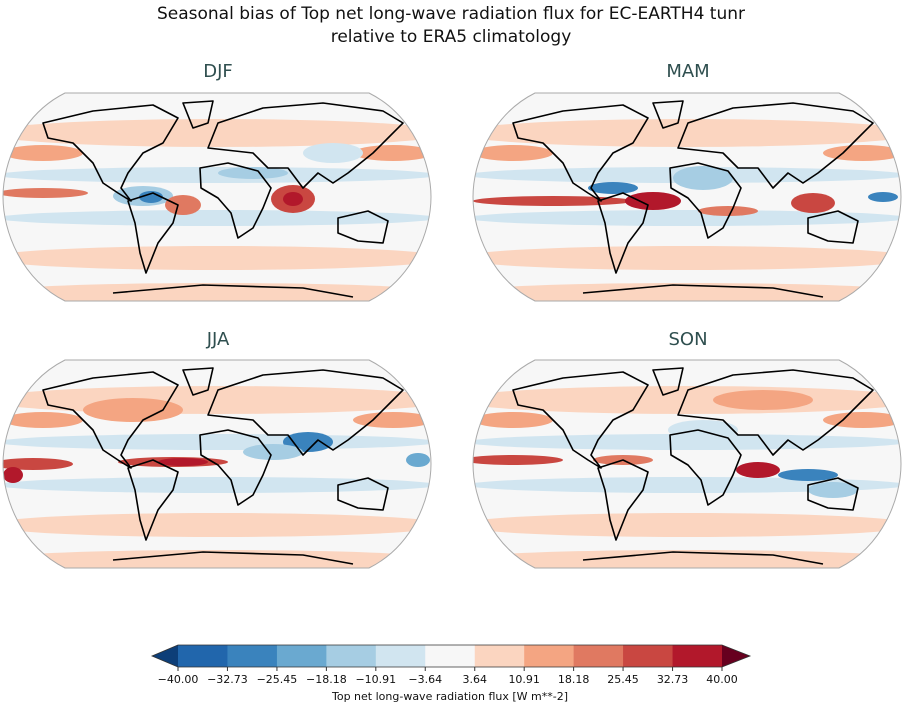  What do you see at coordinates (218, 339) in the screenshot?
I see `panel-title: JJA` at bounding box center [218, 339].